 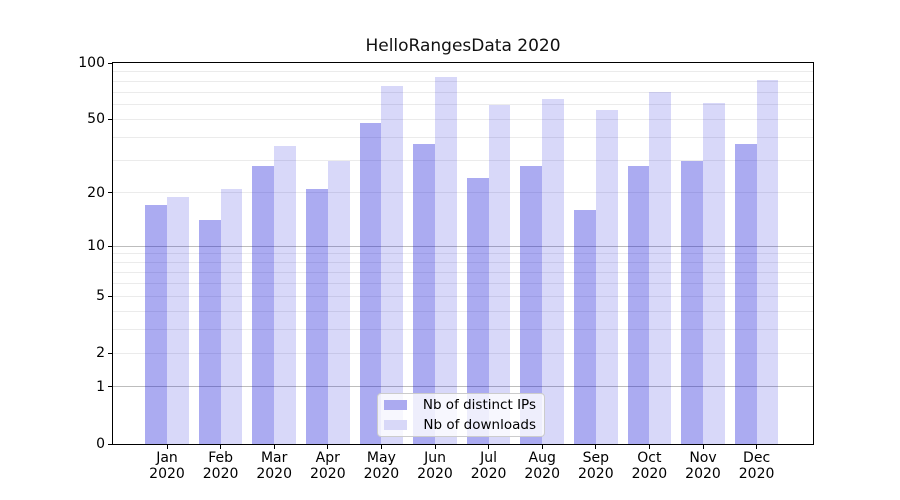 I want to click on y-tick-label: 1, so click(x=100, y=386).